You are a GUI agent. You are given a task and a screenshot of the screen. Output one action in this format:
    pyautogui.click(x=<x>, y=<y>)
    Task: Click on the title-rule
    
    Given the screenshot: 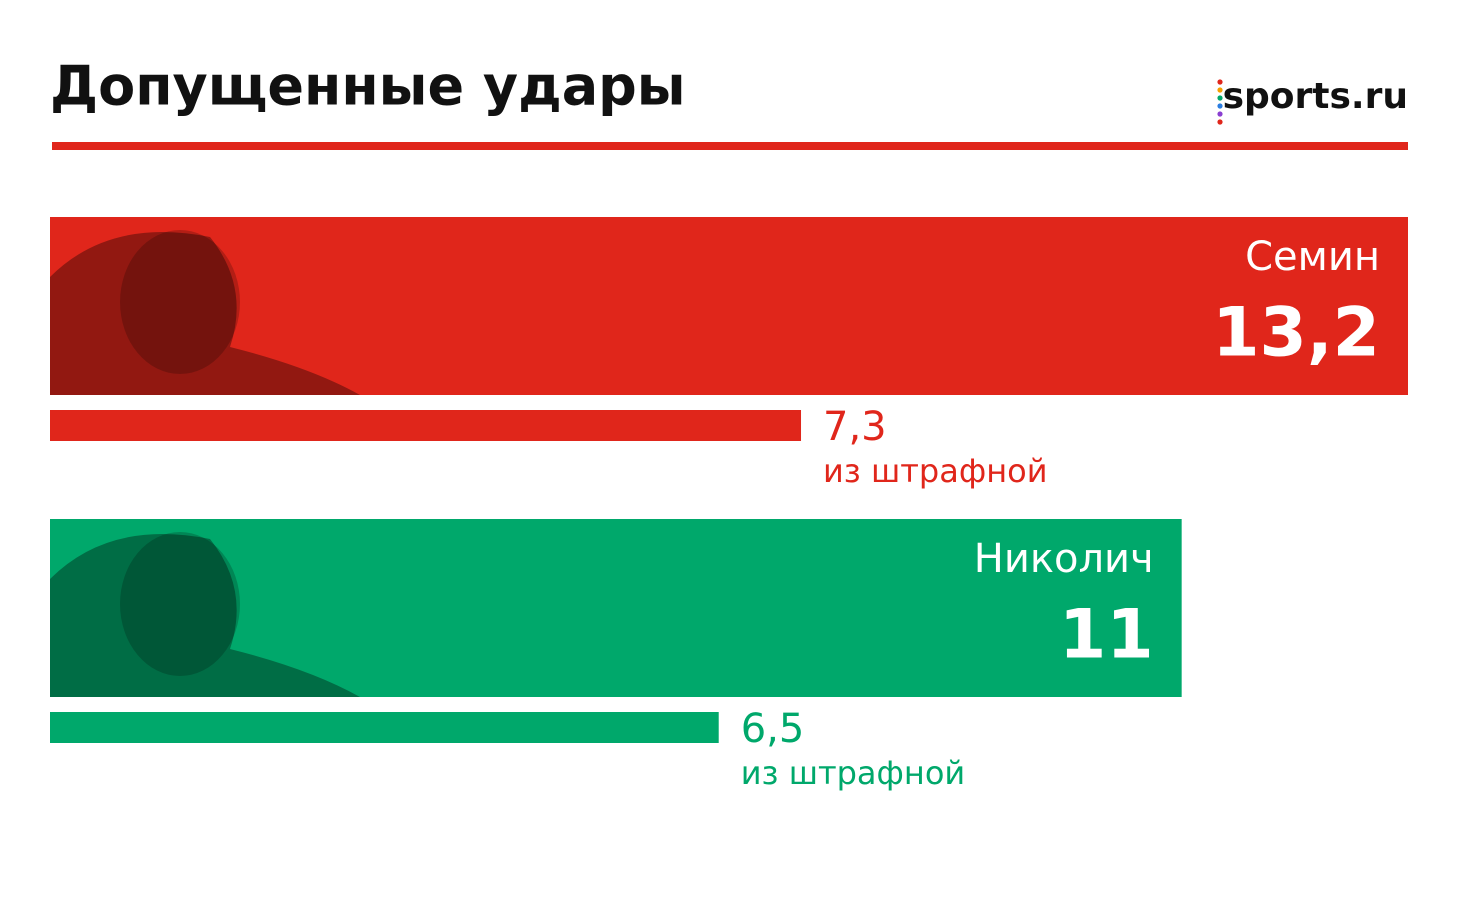 What is the action you would take?
    pyautogui.click(x=730, y=146)
    